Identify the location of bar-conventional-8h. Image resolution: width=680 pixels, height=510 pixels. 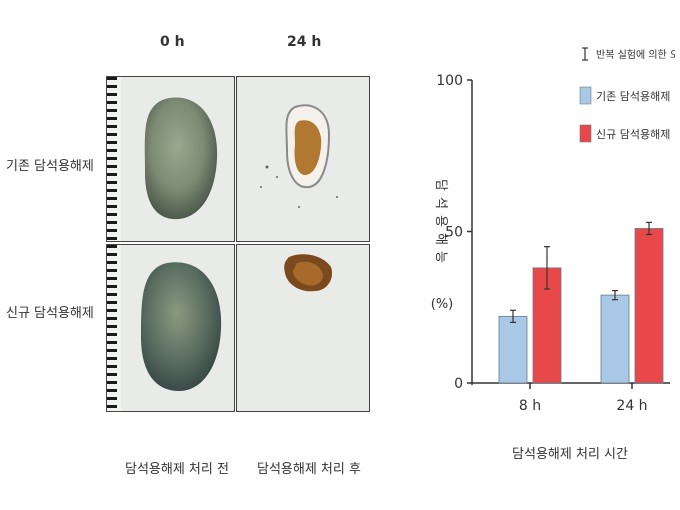
(513, 349).